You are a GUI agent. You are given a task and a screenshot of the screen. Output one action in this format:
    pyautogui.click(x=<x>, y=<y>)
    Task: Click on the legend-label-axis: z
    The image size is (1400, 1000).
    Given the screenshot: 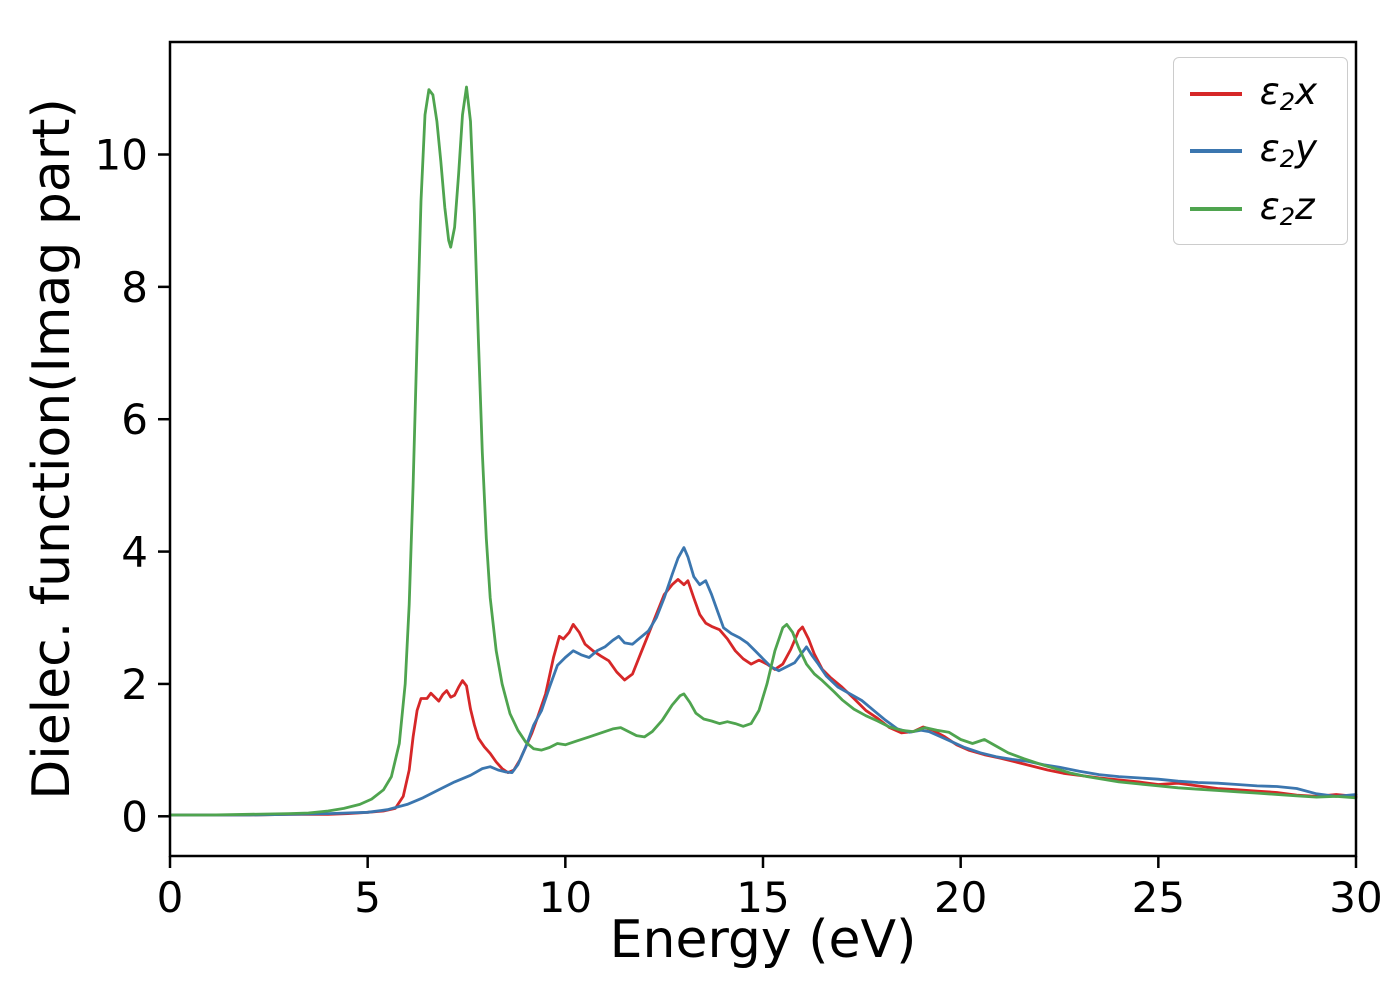 What is the action you would take?
    pyautogui.click(x=1305, y=206)
    